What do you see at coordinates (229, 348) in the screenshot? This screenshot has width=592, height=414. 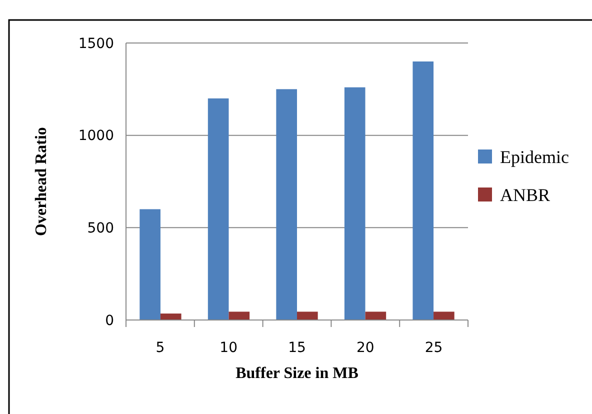 I see `x-tick-label: 10` at bounding box center [229, 348].